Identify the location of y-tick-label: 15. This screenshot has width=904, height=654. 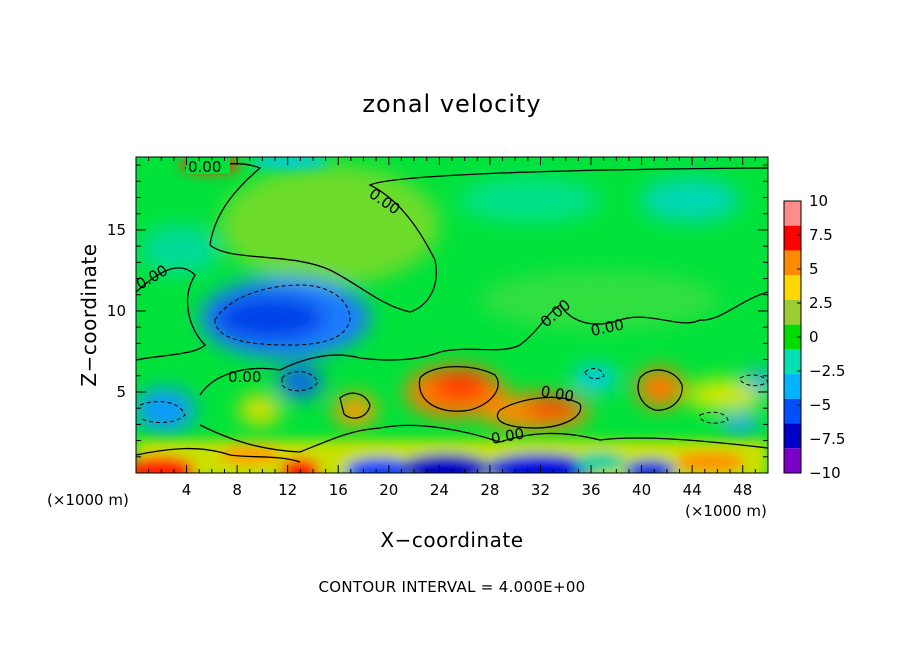
(116, 230).